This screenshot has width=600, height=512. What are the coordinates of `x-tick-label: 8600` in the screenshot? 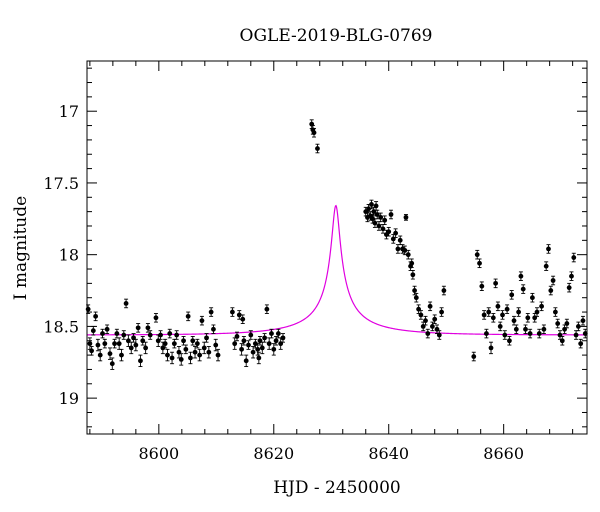 It's located at (158, 453).